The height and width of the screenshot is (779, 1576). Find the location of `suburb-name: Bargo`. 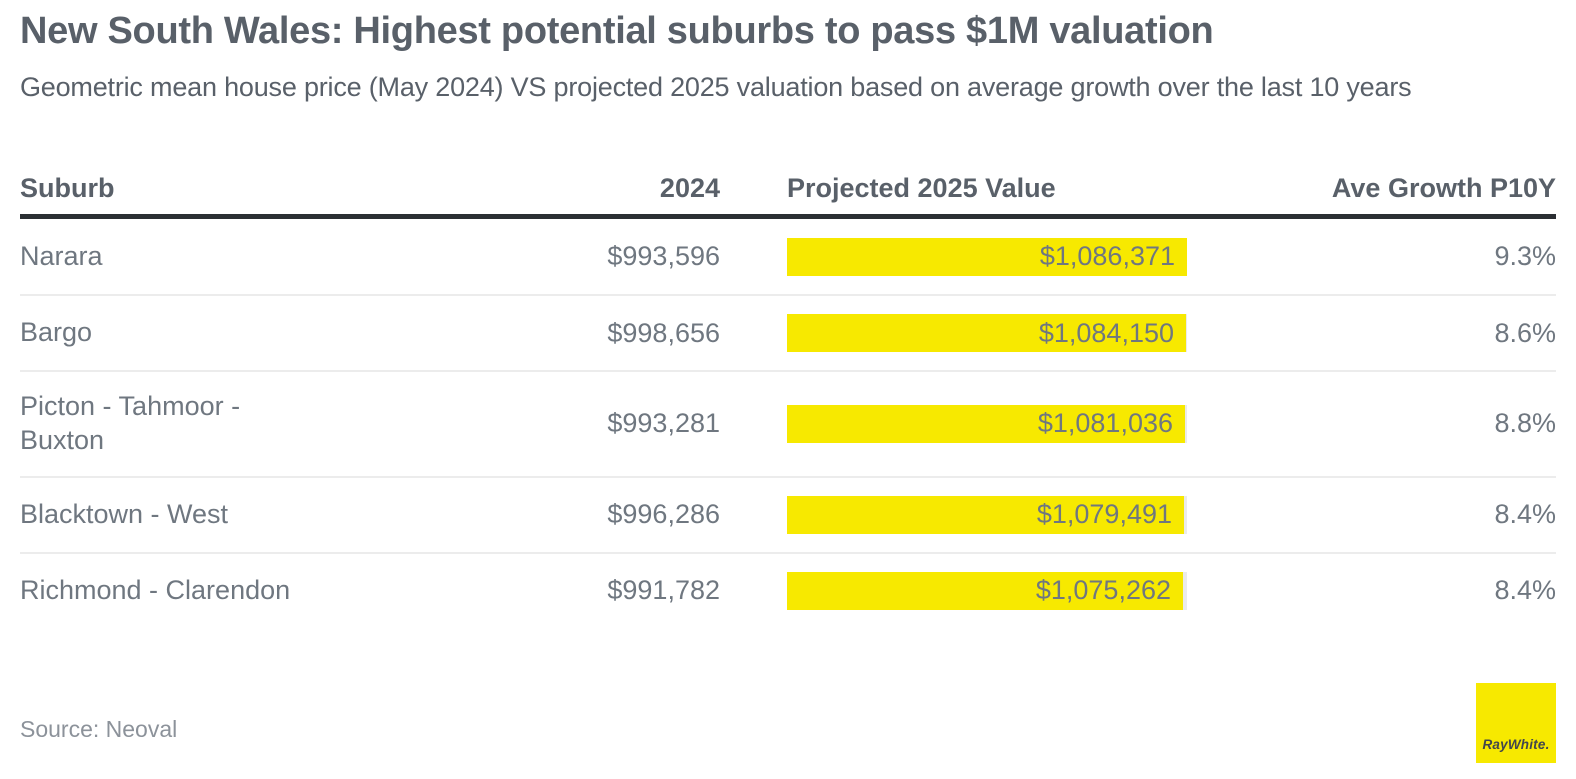

suburb-name: Bargo is located at coordinates (56, 332).